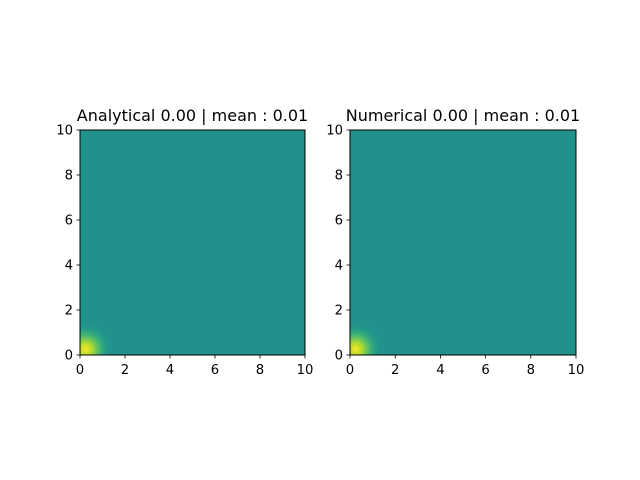 This screenshot has width=640, height=480. I want to click on chart-title: Analytical 0.00 | mean : 0.01, so click(192, 115).